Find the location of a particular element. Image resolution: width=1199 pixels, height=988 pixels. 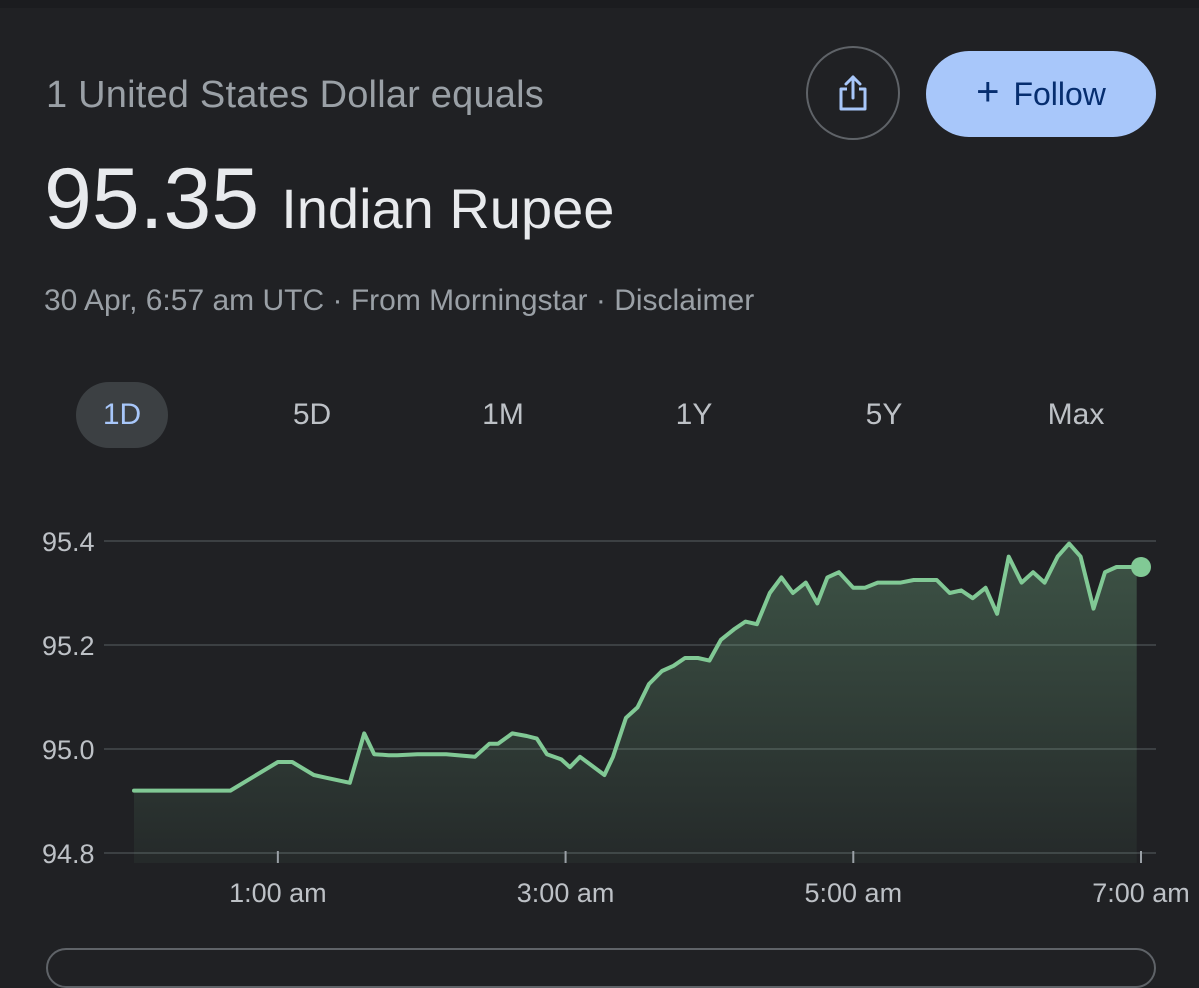

bottom-card-edge is located at coordinates (601, 968).